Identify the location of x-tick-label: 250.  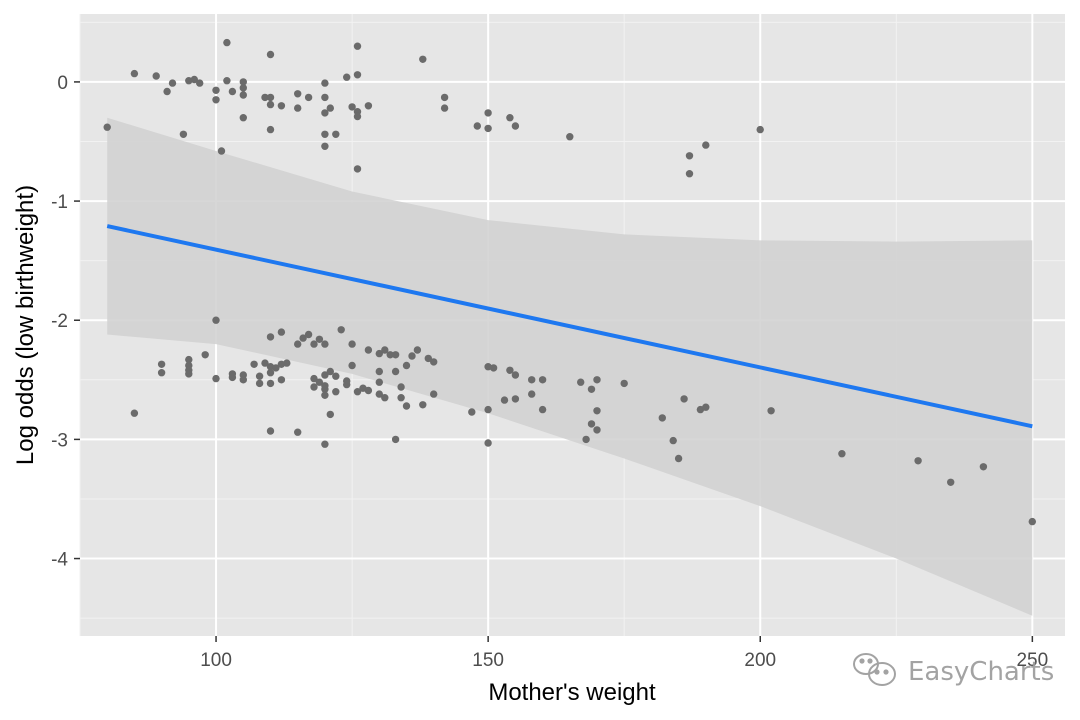
(1032, 660).